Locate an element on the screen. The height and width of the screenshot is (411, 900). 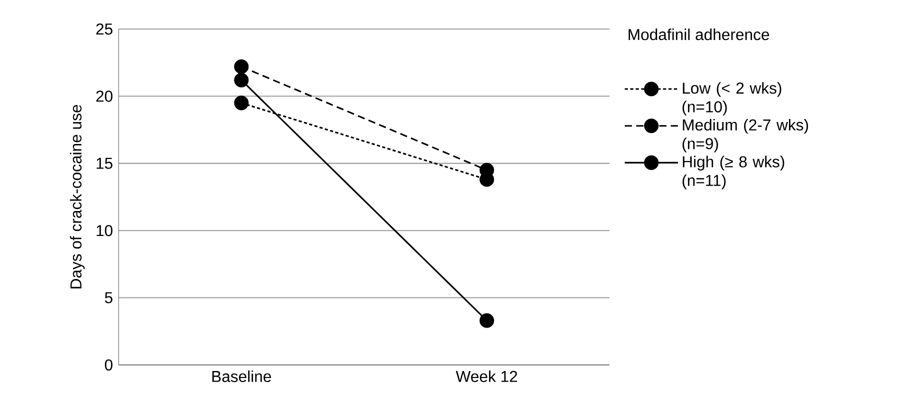
x-tick-label: Baseline is located at coordinates (241, 376).